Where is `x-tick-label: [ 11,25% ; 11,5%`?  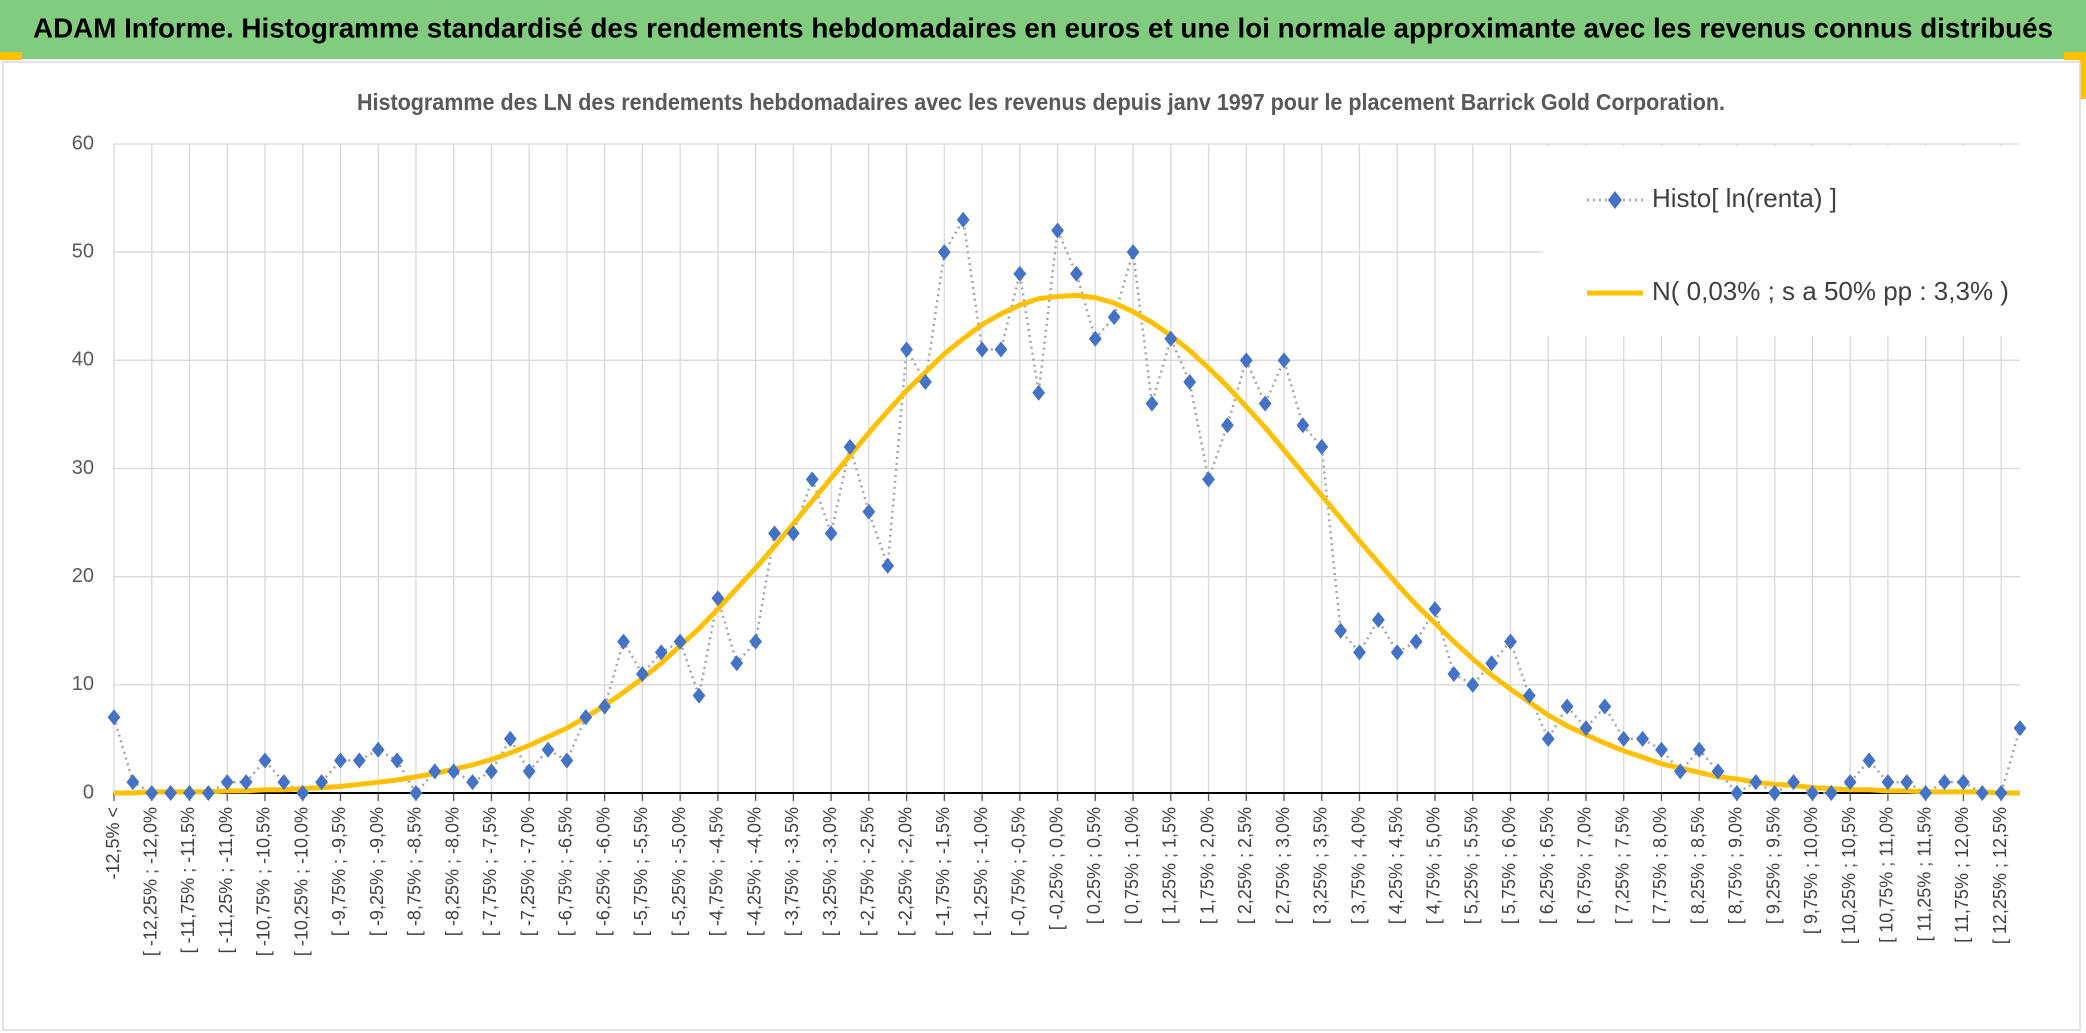 x-tick-label: [ 11,25% ; 11,5% is located at coordinates (1924, 874).